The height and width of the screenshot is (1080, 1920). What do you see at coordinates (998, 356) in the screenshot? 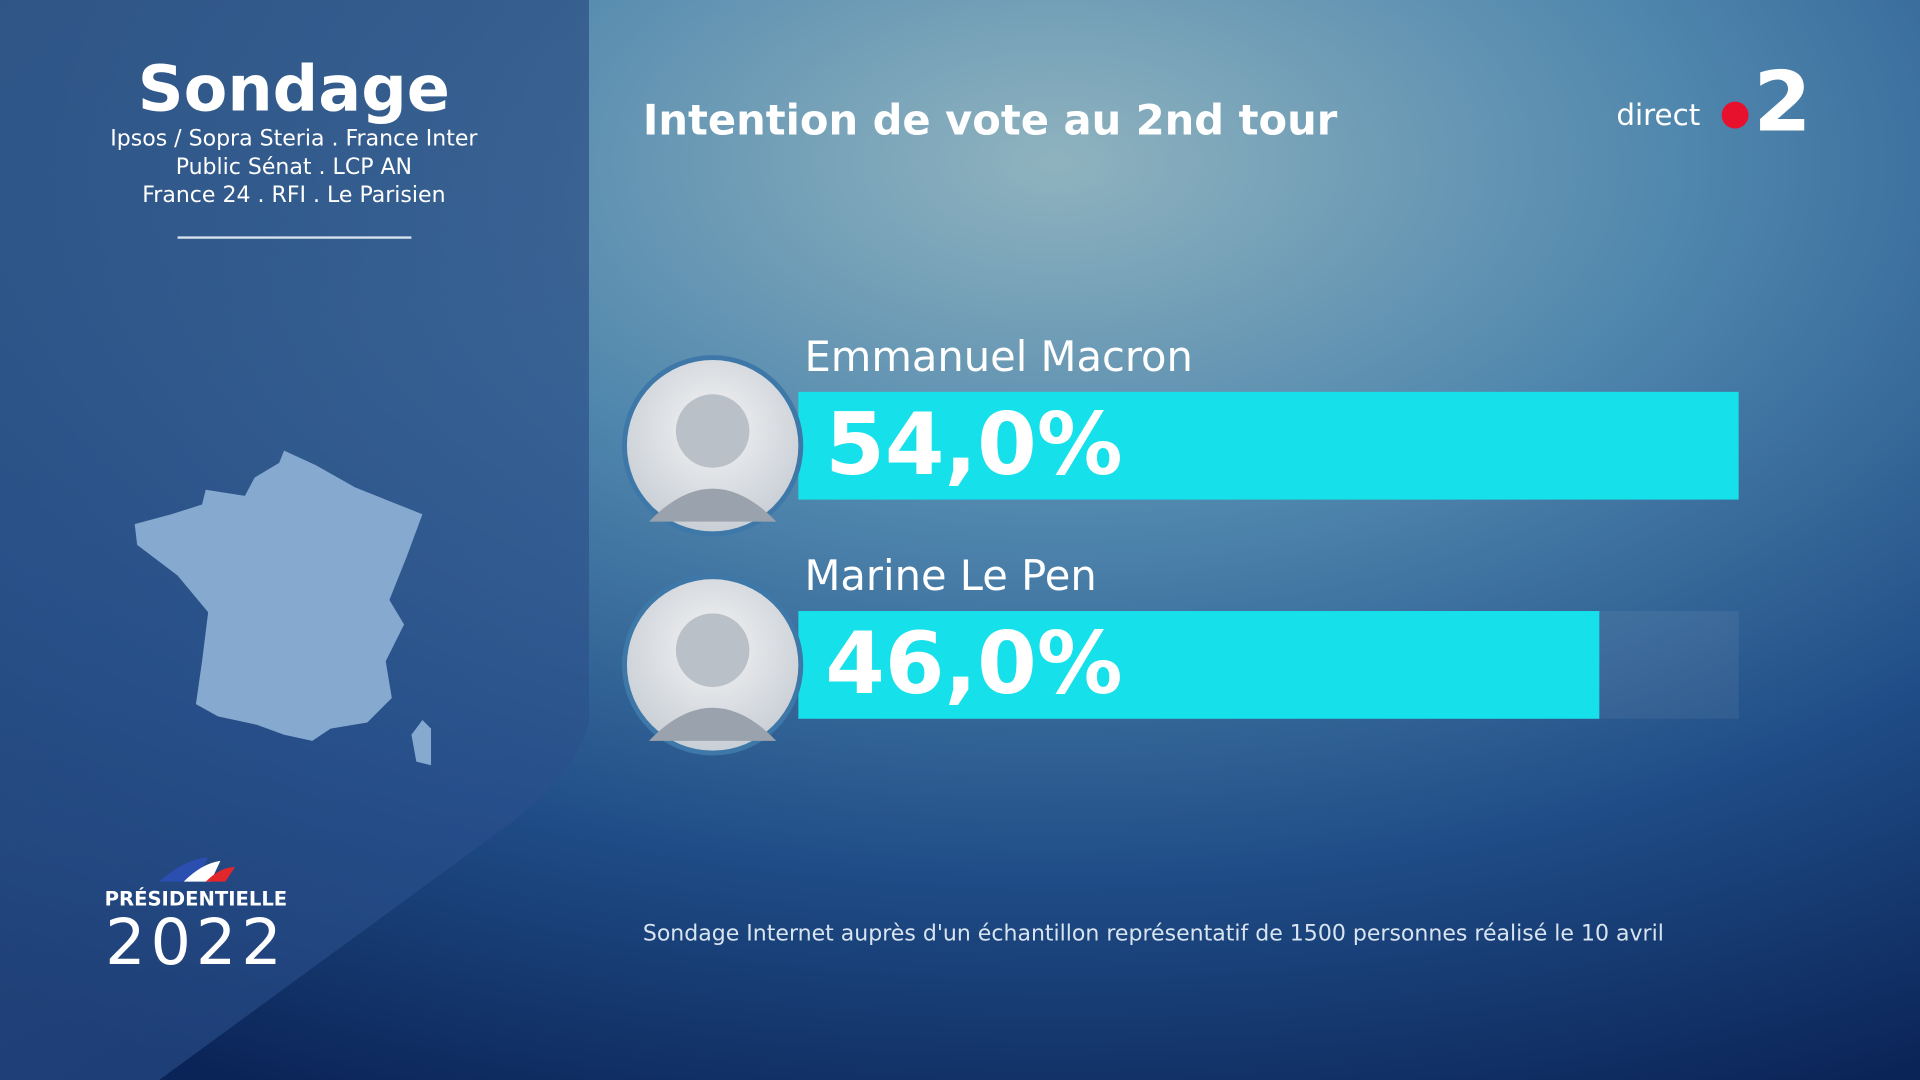
I see `candidate-name: Emmanuel Macron` at bounding box center [998, 356].